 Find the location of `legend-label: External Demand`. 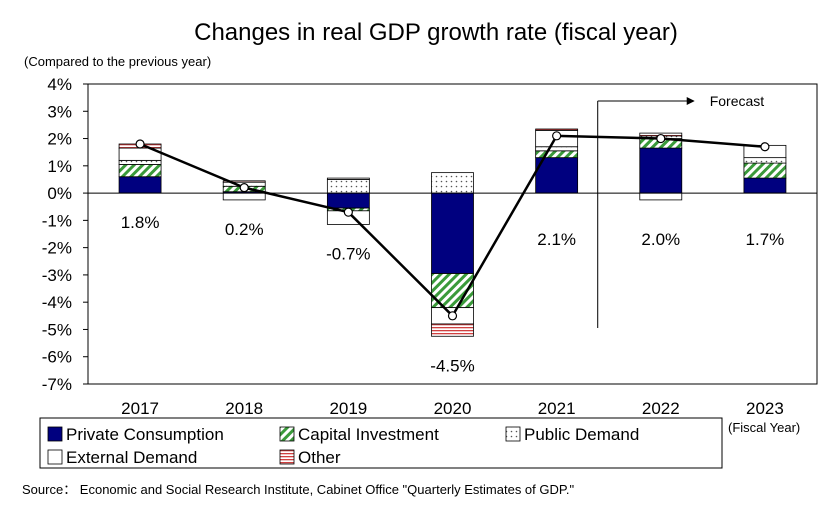

legend-label: External Demand is located at coordinates (131, 457).